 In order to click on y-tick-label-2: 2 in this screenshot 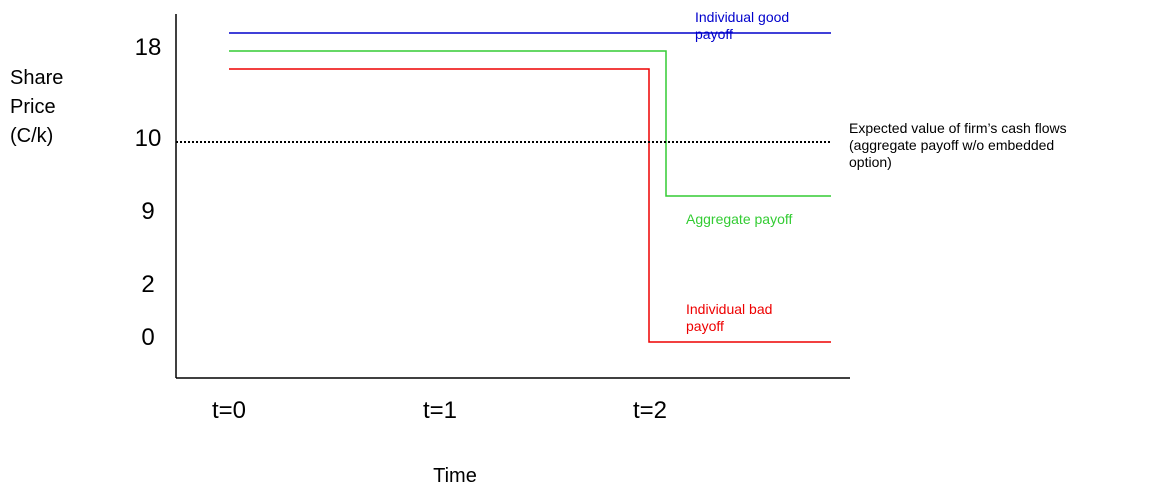, I will do `click(147, 284)`.